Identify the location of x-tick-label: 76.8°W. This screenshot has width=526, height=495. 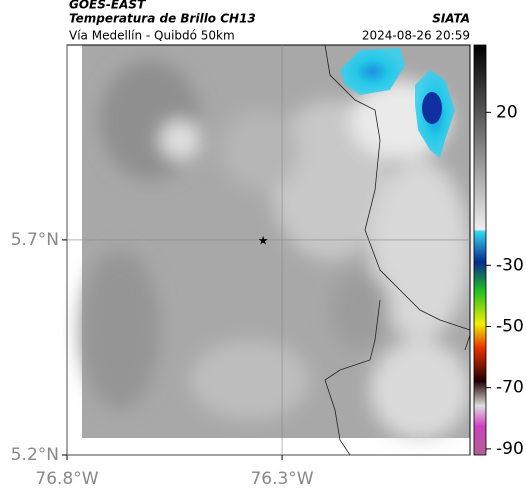
(66, 479).